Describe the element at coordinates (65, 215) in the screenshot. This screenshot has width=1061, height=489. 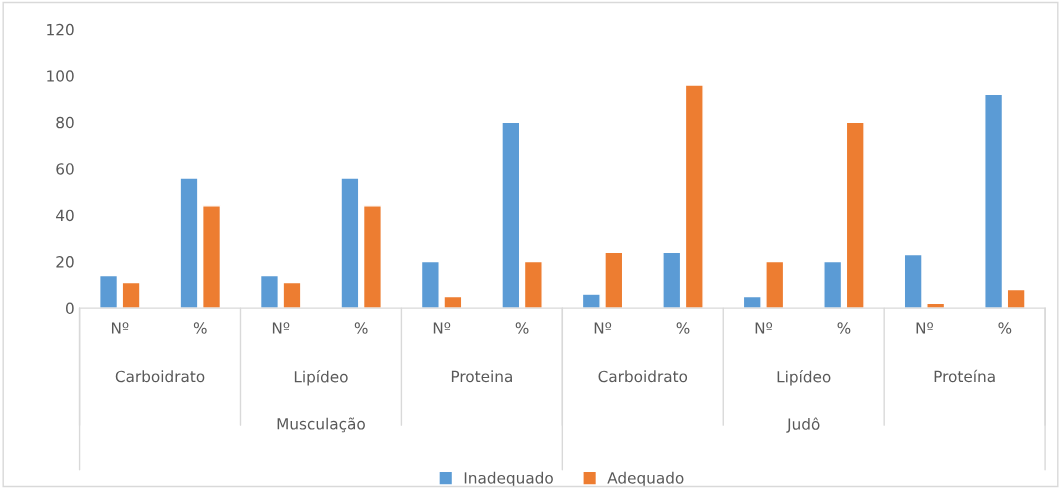
I see `y-tick-label: 40` at that location.